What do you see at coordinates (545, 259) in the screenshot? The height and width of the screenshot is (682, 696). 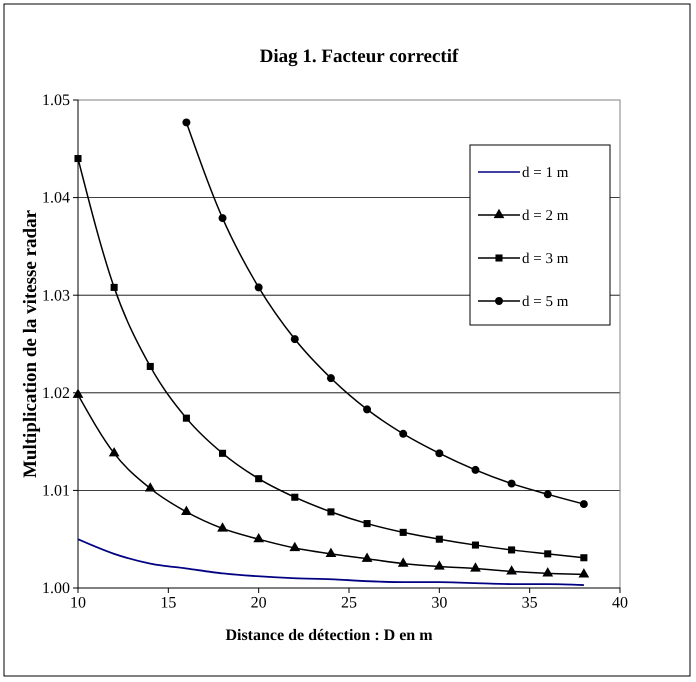 I see `legend-label: d = 3 m` at bounding box center [545, 259].